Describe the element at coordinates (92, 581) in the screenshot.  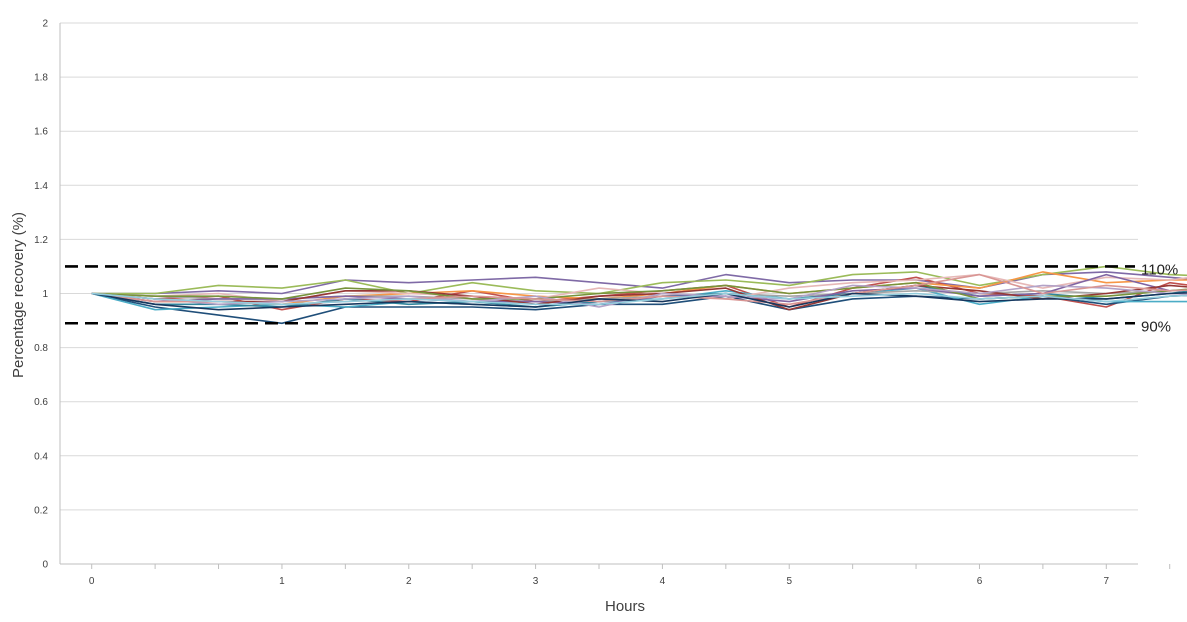
I see `x-tick-label: 0` at that location.